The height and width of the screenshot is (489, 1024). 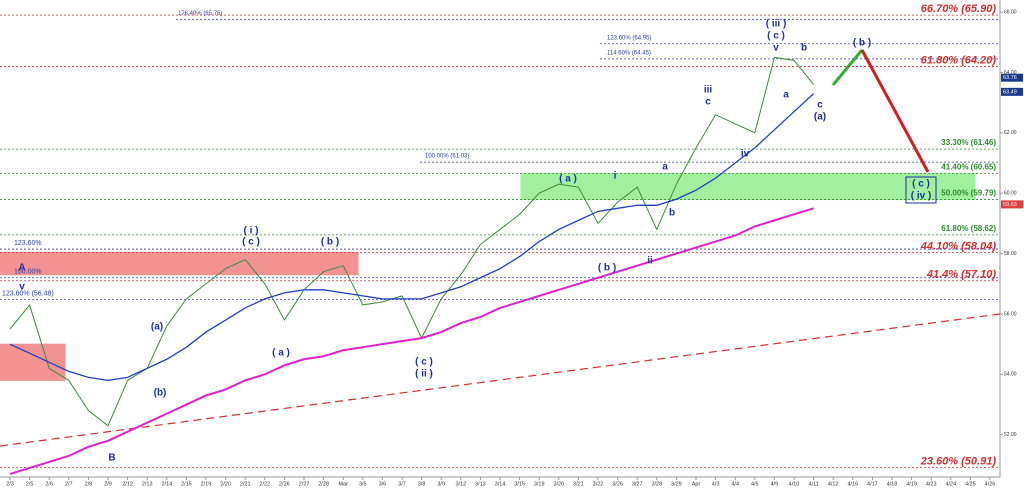 What do you see at coordinates (108, 484) in the screenshot?
I see `x-tick-label: 2/9` at bounding box center [108, 484].